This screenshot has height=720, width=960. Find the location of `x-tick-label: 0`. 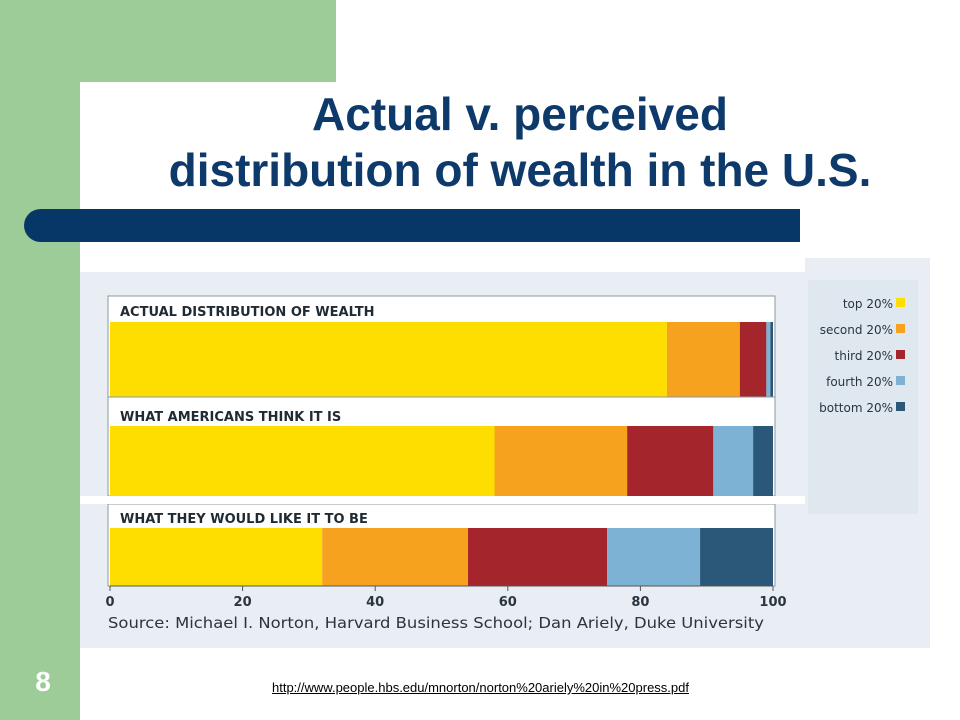

x-tick-label: 0 is located at coordinates (109, 602).